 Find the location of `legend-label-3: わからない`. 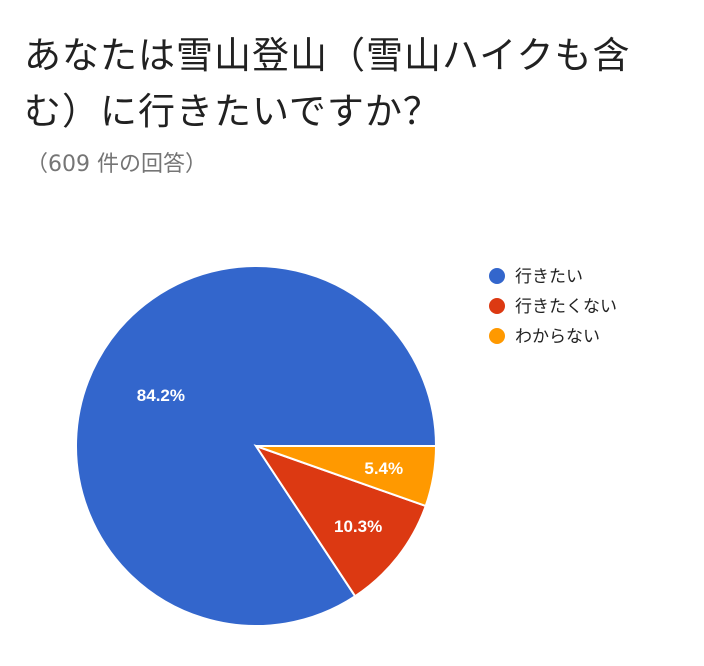

legend-label-3: わからない is located at coordinates (557, 337).